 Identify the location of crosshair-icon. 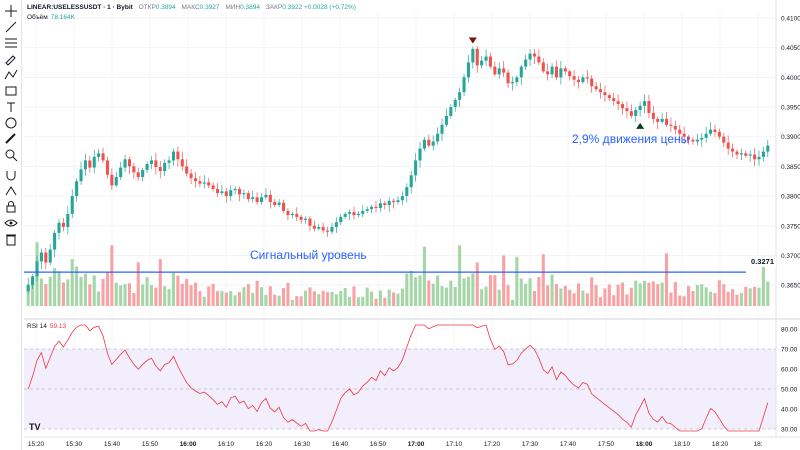
(11, 11).